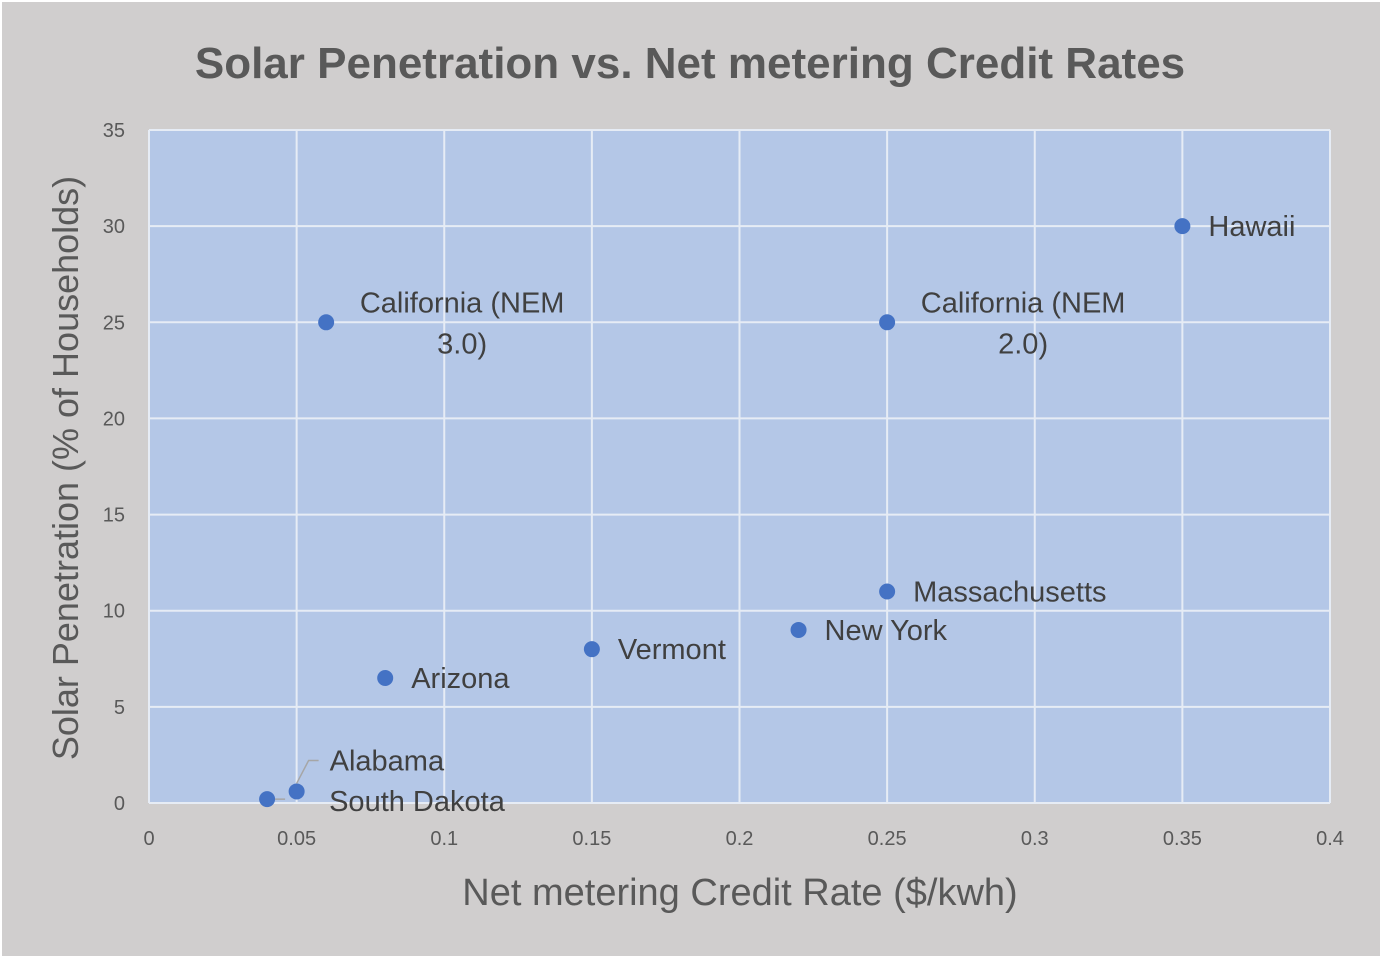 The image size is (1384, 962). What do you see at coordinates (1023, 344) in the screenshot?
I see `data-label-line: 2.0)` at bounding box center [1023, 344].